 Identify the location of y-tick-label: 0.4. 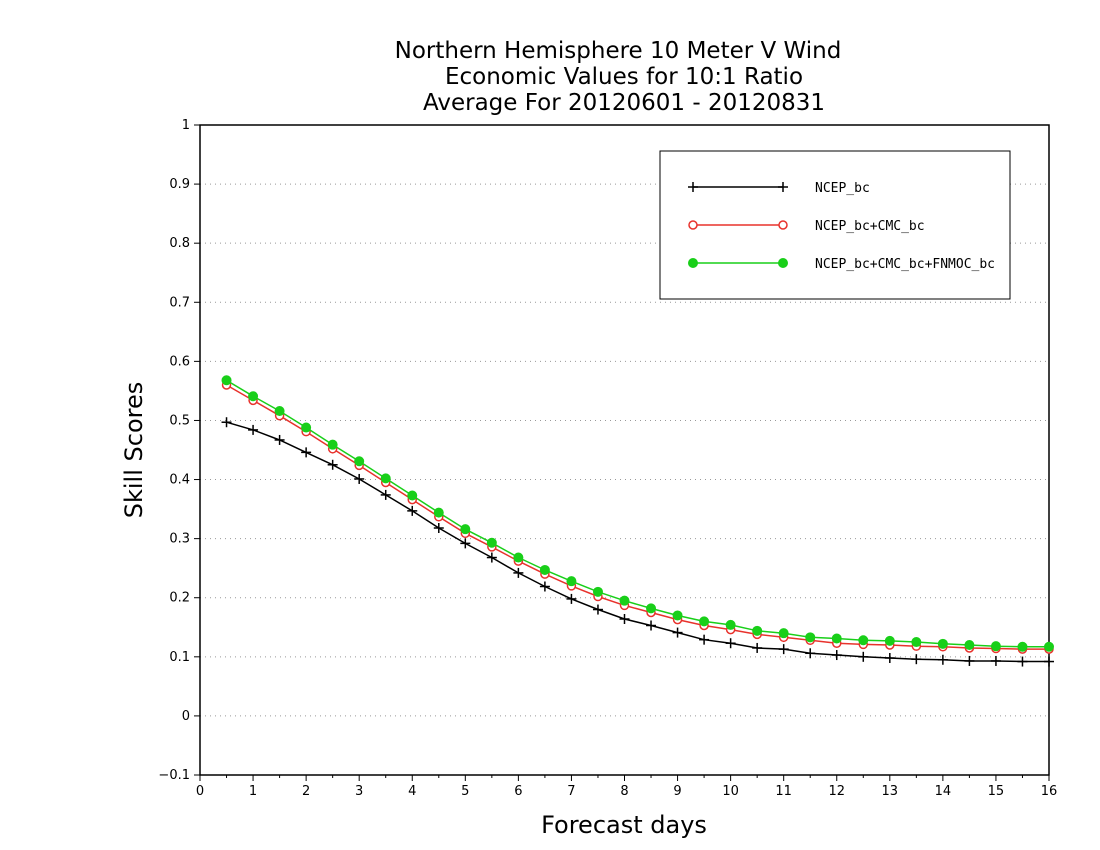
(179, 480).